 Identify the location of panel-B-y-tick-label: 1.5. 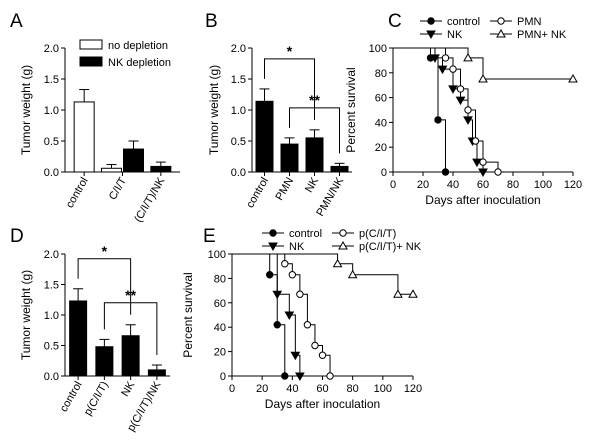
(238, 80).